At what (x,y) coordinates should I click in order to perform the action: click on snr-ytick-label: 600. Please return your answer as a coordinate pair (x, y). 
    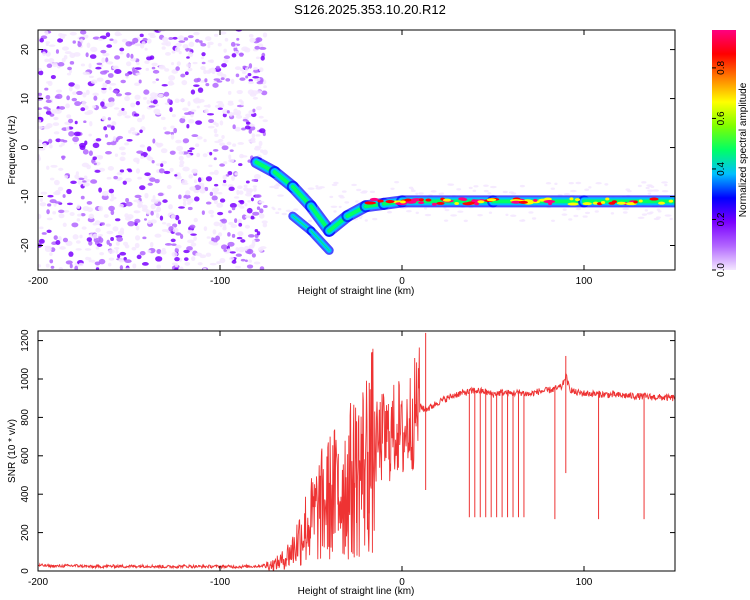
    Looking at the image, I should click on (25, 455).